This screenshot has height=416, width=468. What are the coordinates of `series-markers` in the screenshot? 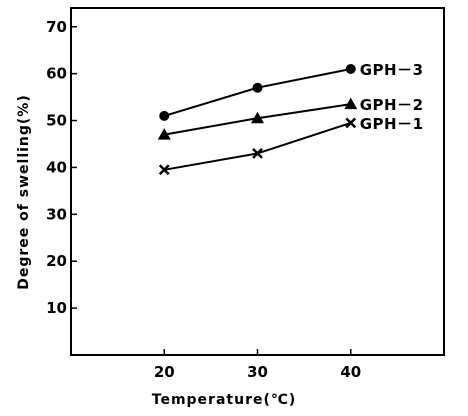 It's located at (257, 119).